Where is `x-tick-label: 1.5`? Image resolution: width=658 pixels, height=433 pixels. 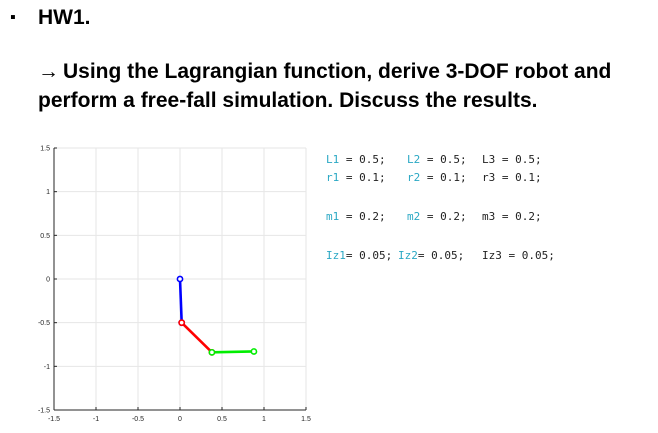 x-tick-label: 1.5 is located at coordinates (306, 419).